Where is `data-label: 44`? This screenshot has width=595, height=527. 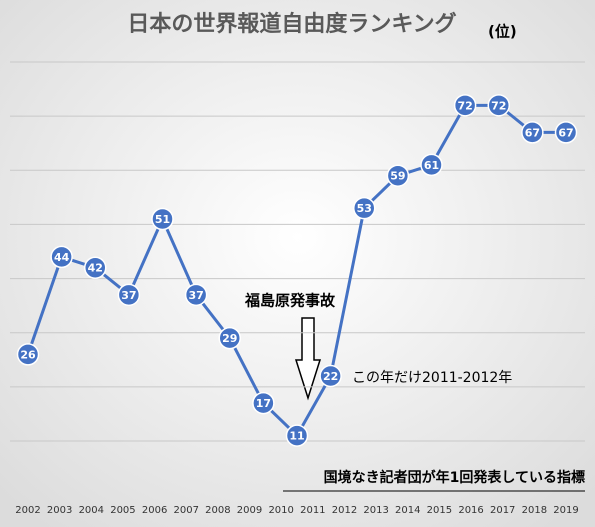 data-label: 44 is located at coordinates (62, 257).